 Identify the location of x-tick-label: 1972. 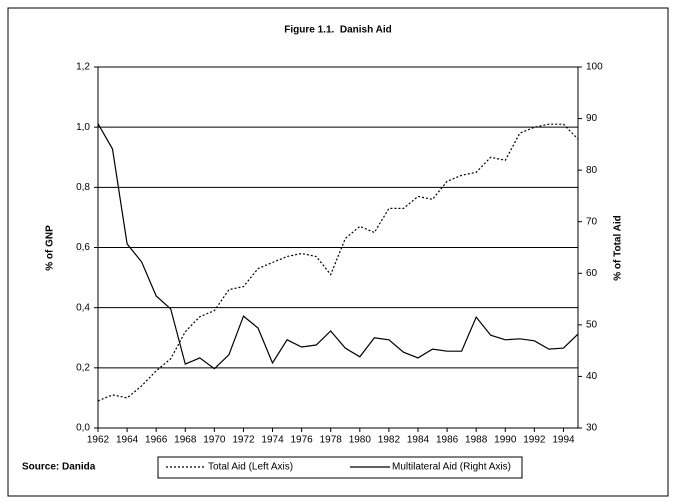
(243, 440).